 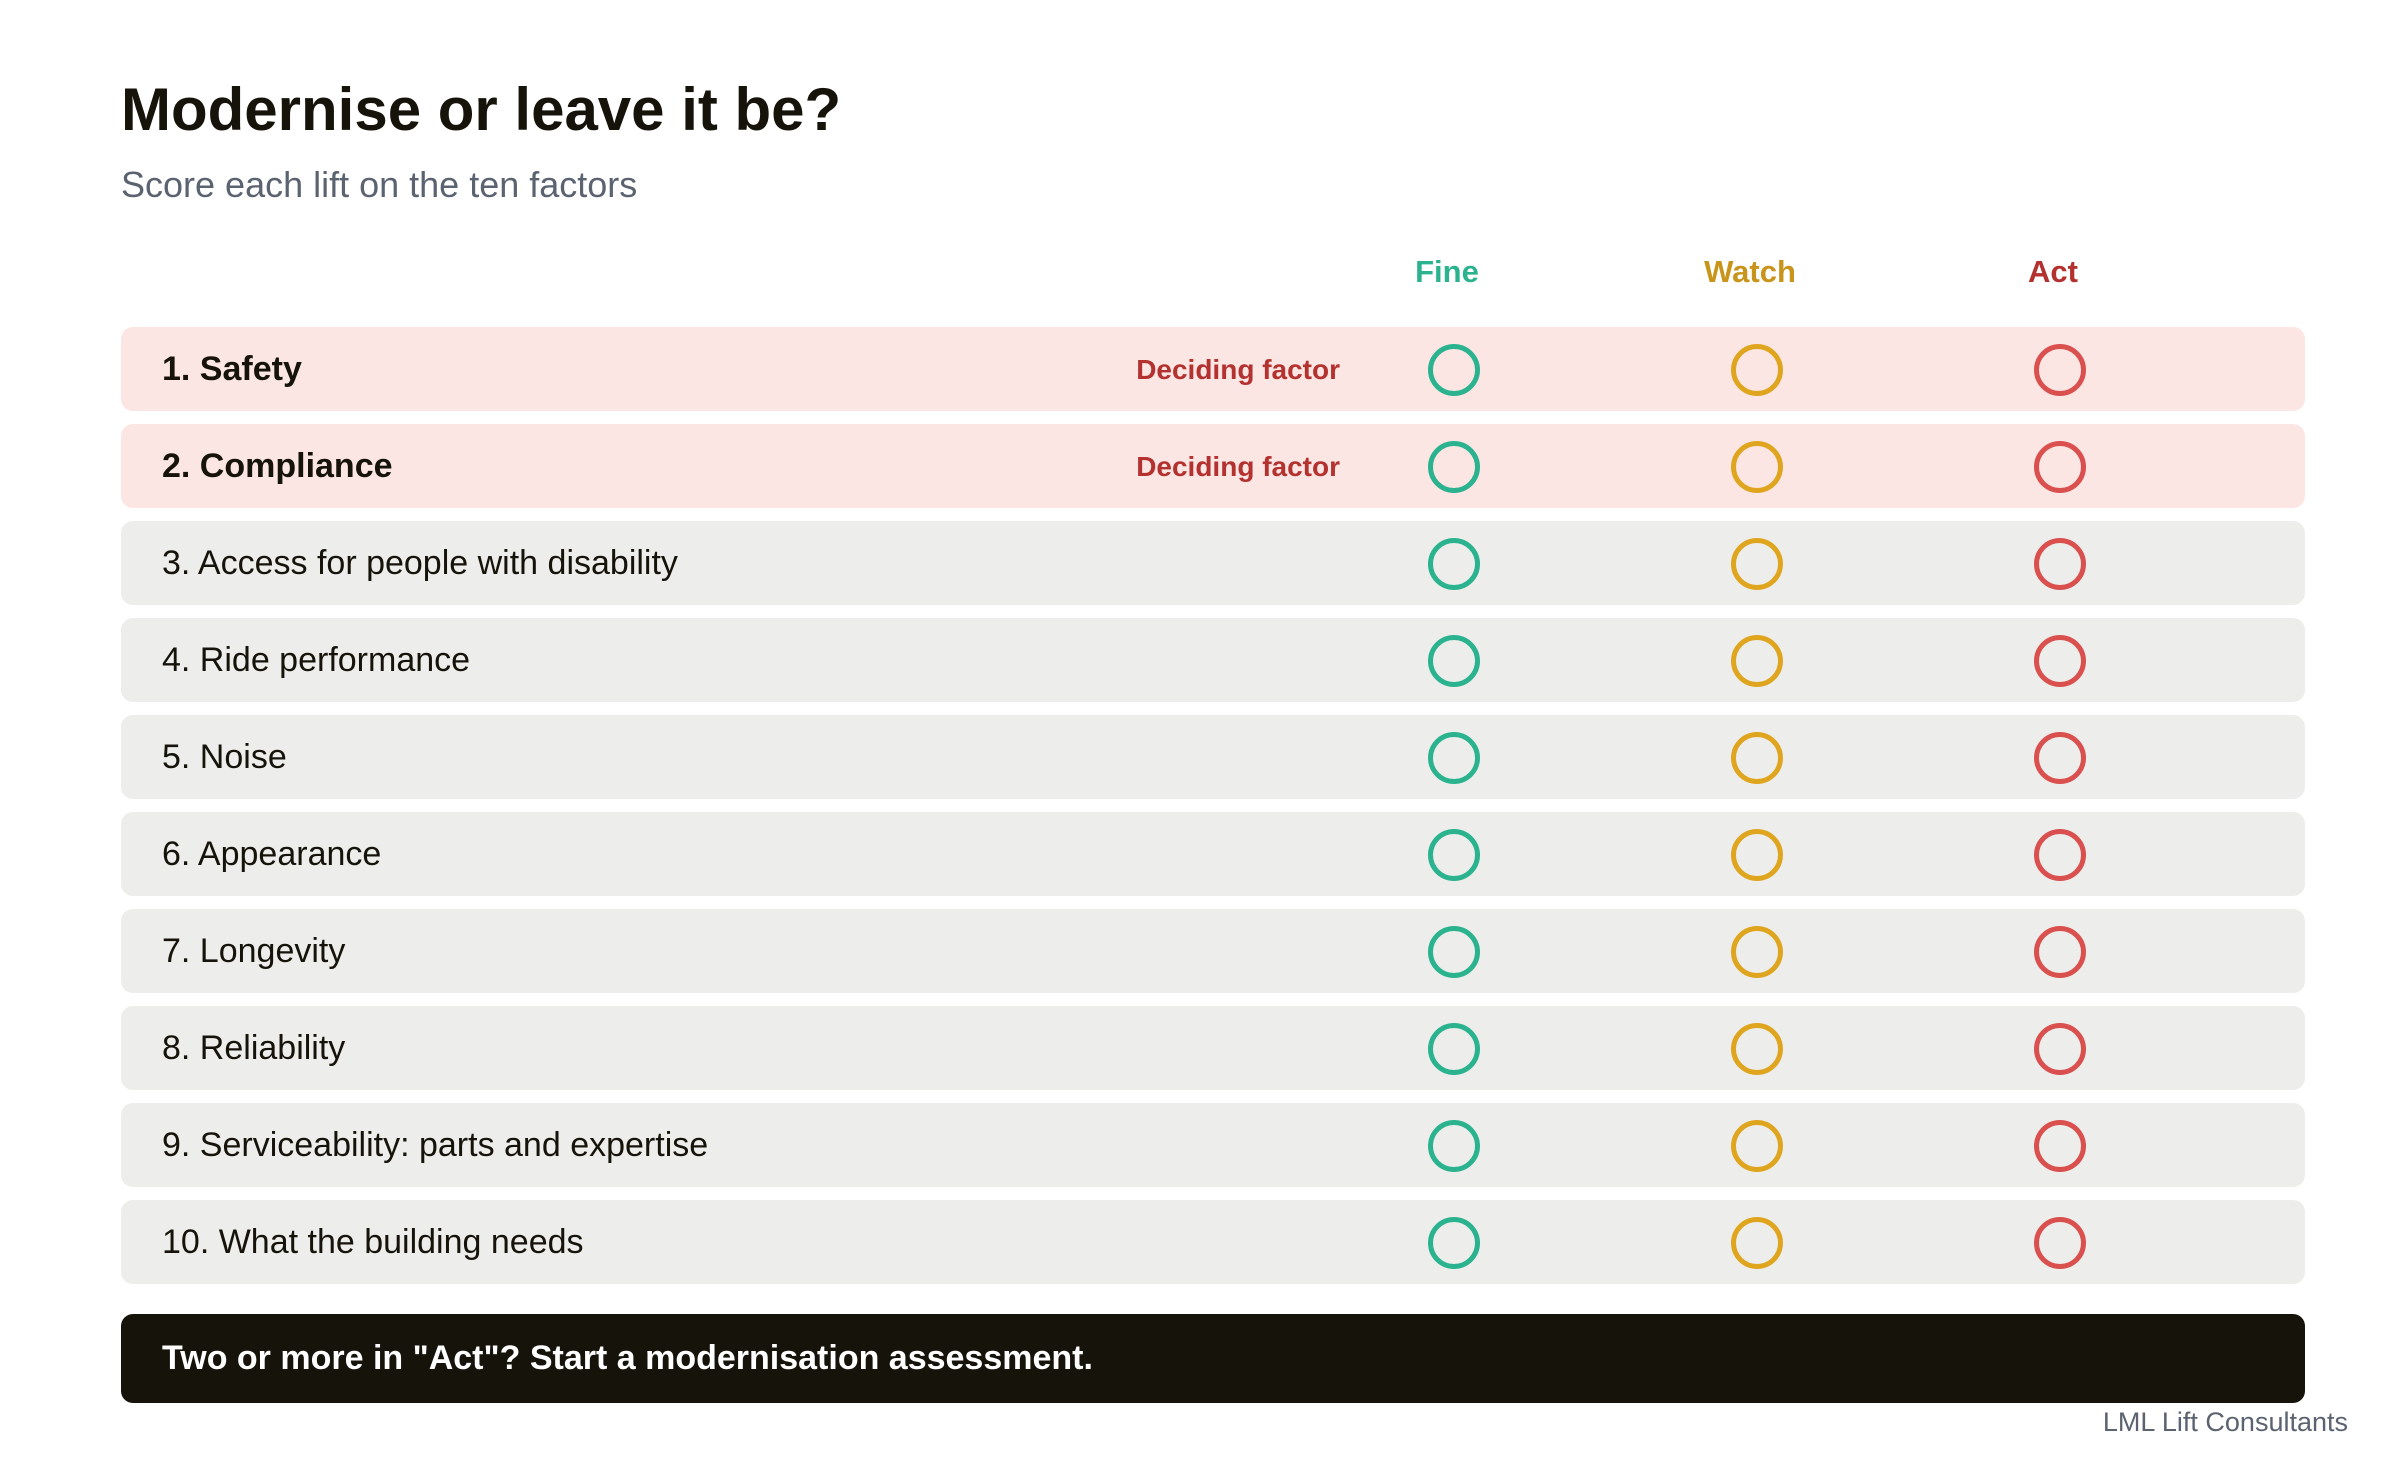 What do you see at coordinates (2225, 1422) in the screenshot?
I see `footer-credit: LML Lift Consultants` at bounding box center [2225, 1422].